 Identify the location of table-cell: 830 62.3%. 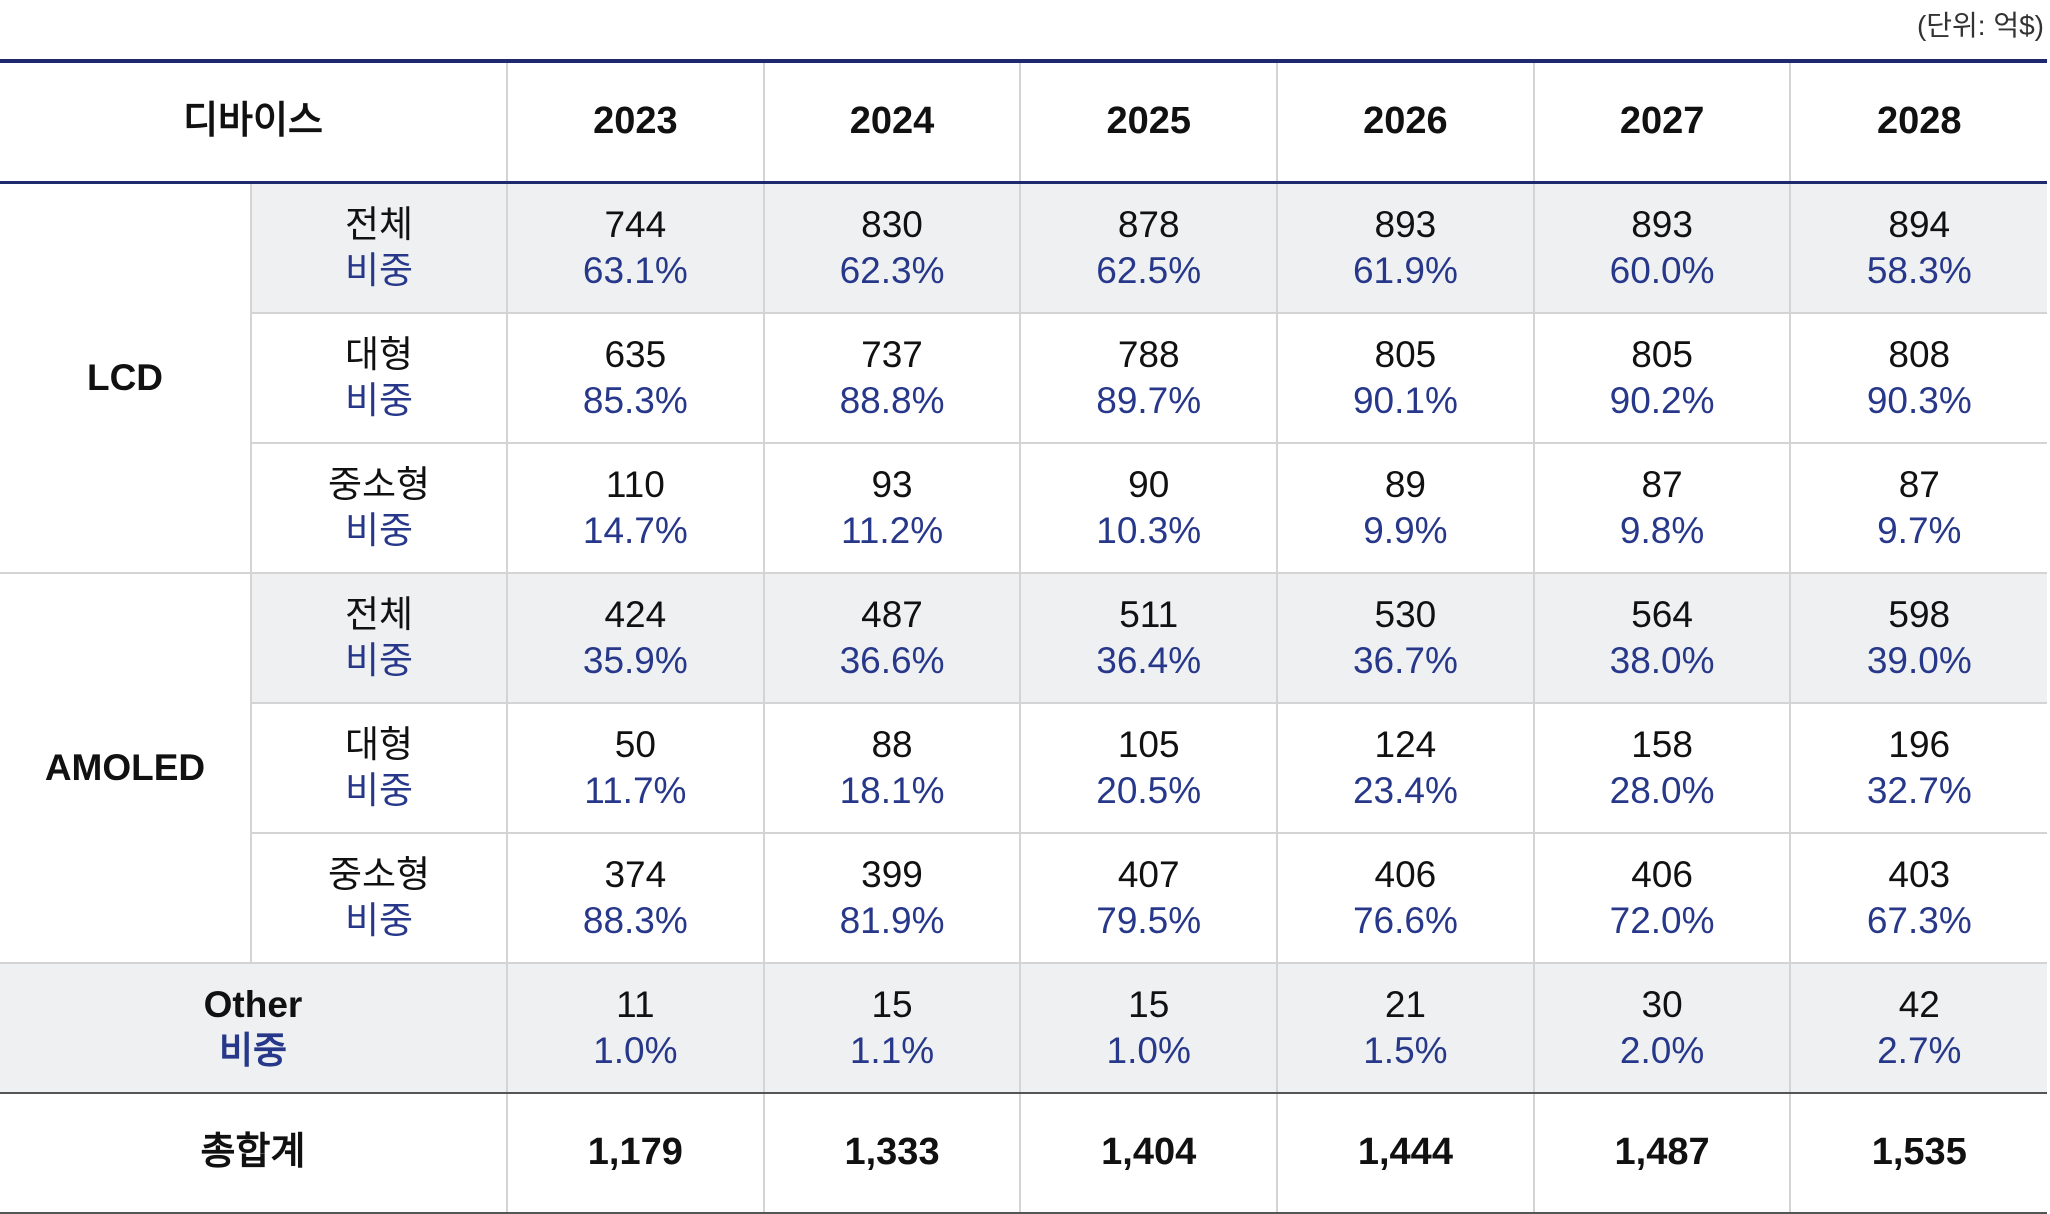
(891, 248).